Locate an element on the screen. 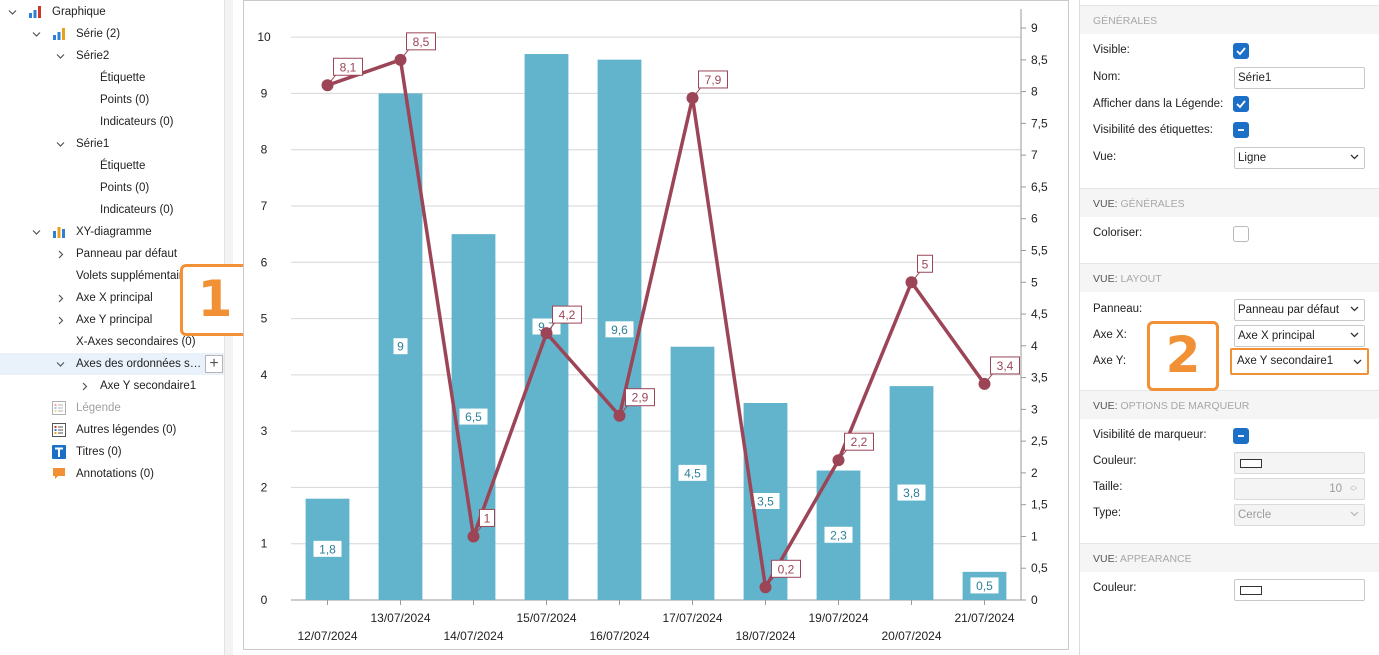 This screenshot has height=655, width=1379. y-left-tick-label: 6 is located at coordinates (264, 262).